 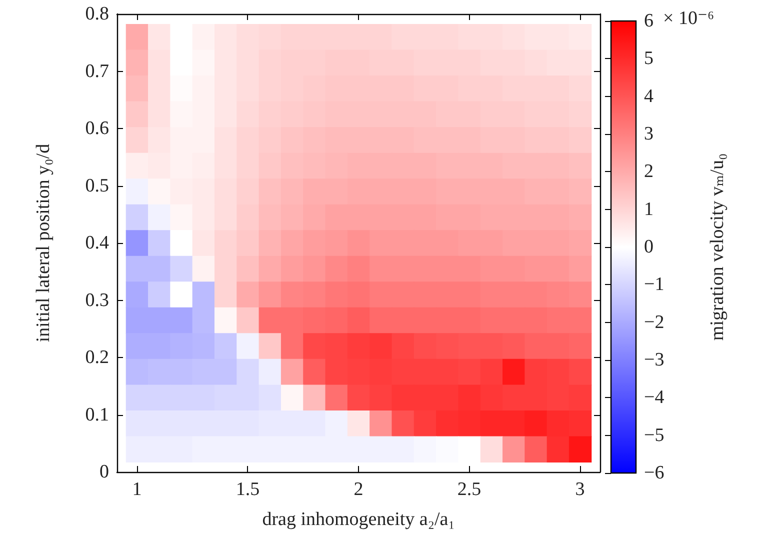 What do you see at coordinates (654, 397) in the screenshot?
I see `color-bar-label: −4` at bounding box center [654, 397].